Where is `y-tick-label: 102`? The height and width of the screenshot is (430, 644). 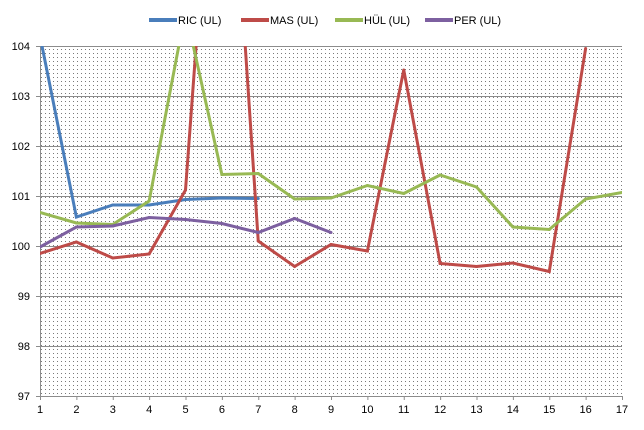
y-tick-label: 102 is located at coordinates (21, 147).